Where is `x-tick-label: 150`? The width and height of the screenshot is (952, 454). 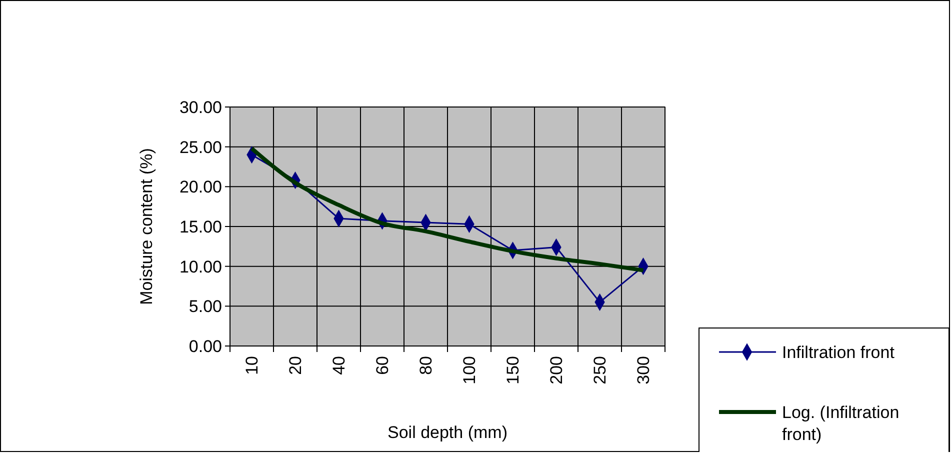 x-tick-label: 150 is located at coordinates (513, 370).